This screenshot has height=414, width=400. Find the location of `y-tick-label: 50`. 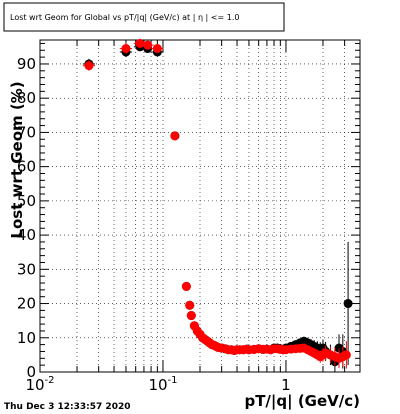

y-tick-label: 50 is located at coordinates (26, 201).